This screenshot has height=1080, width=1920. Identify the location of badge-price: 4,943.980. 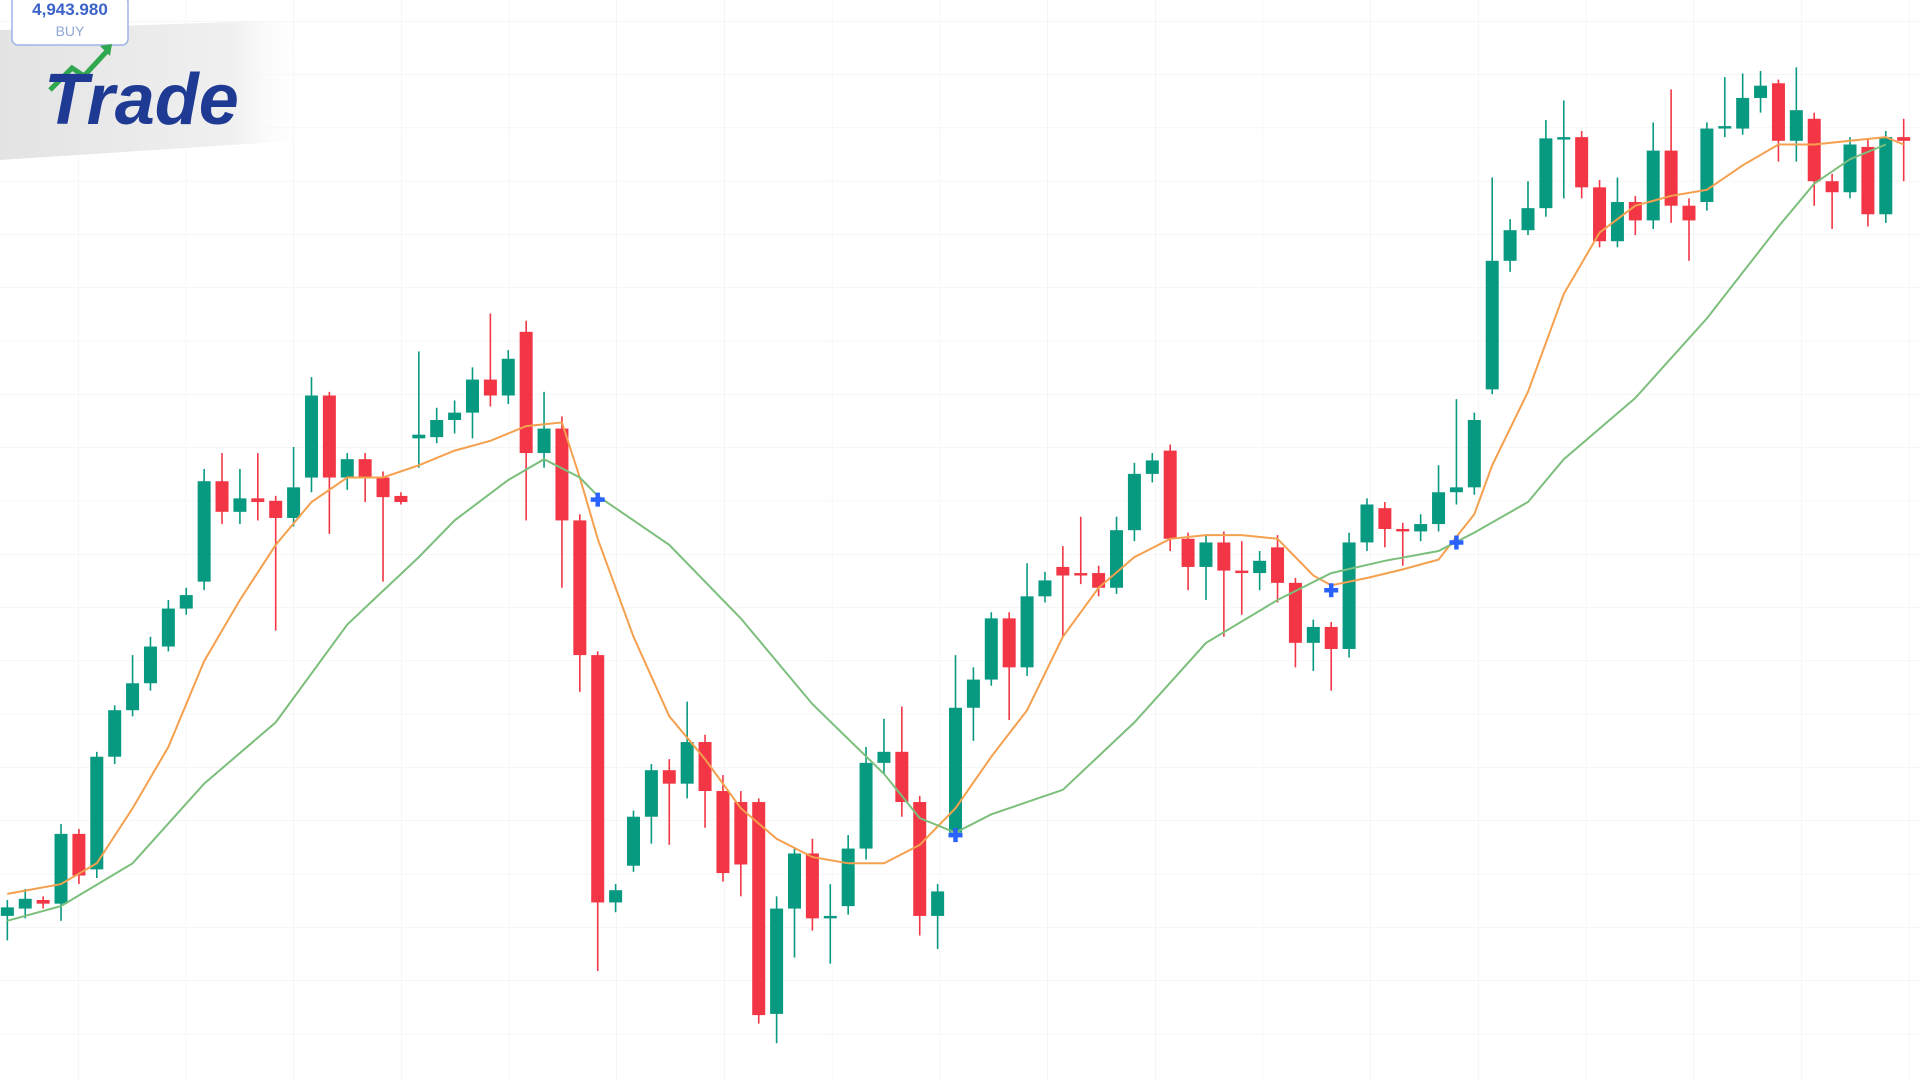
(70, 9).